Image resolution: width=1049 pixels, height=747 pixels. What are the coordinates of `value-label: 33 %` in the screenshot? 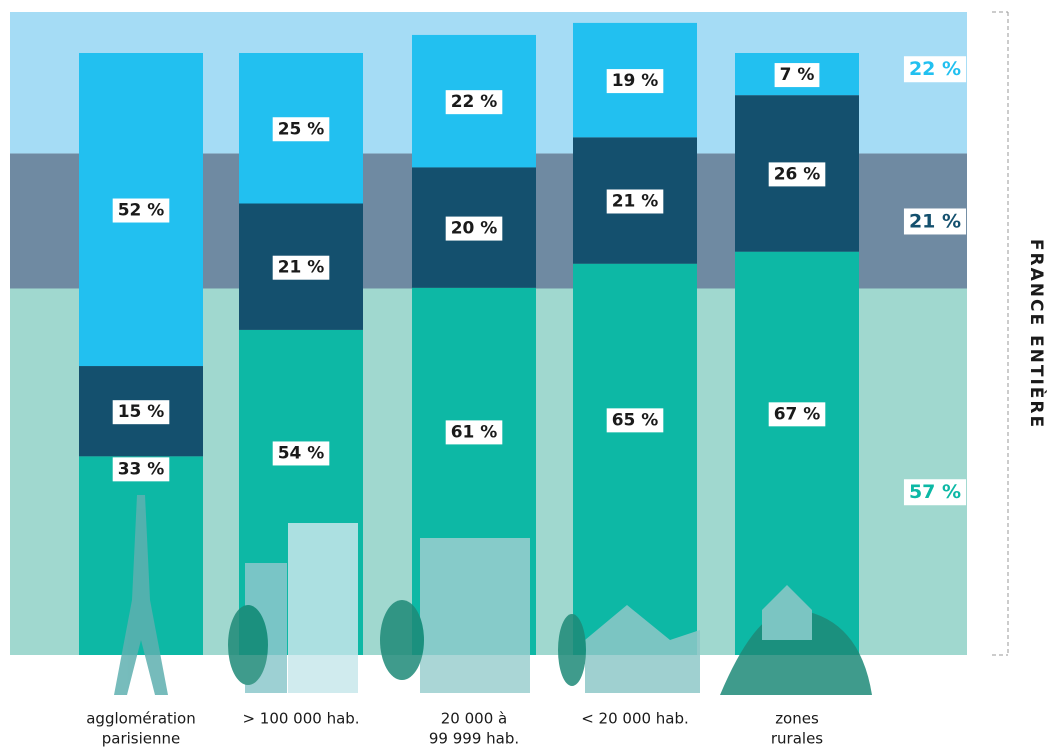 It's located at (141, 469).